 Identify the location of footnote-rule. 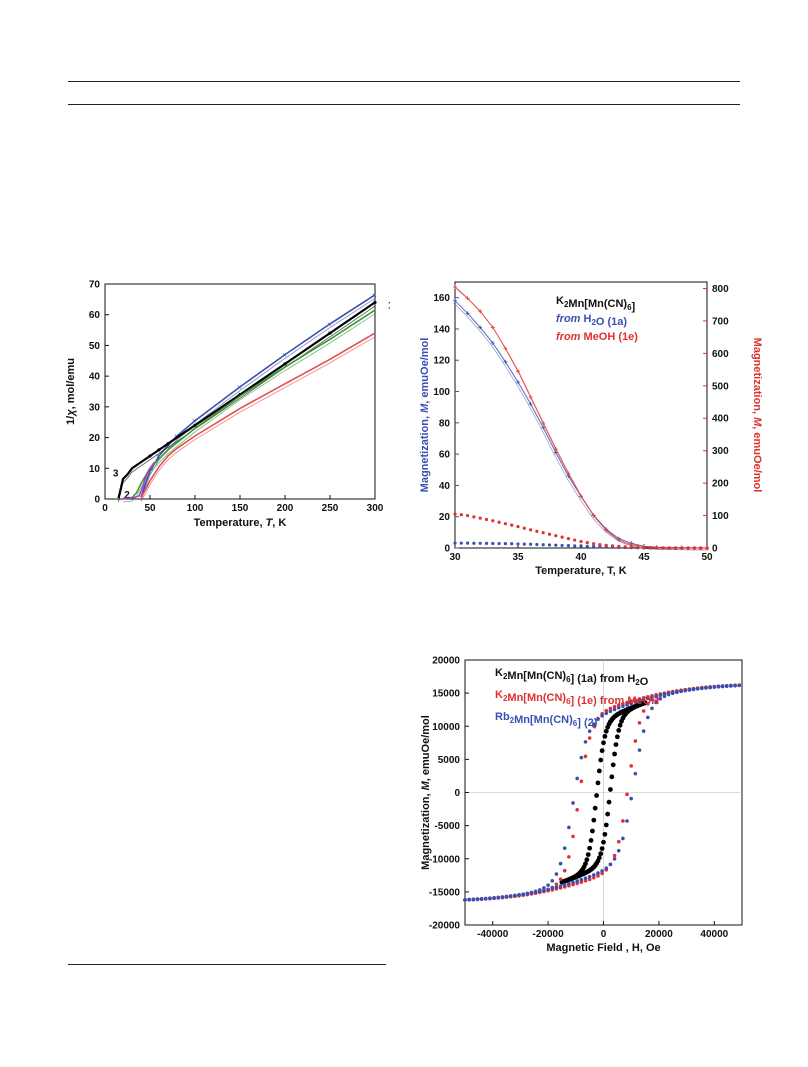
(227, 964).